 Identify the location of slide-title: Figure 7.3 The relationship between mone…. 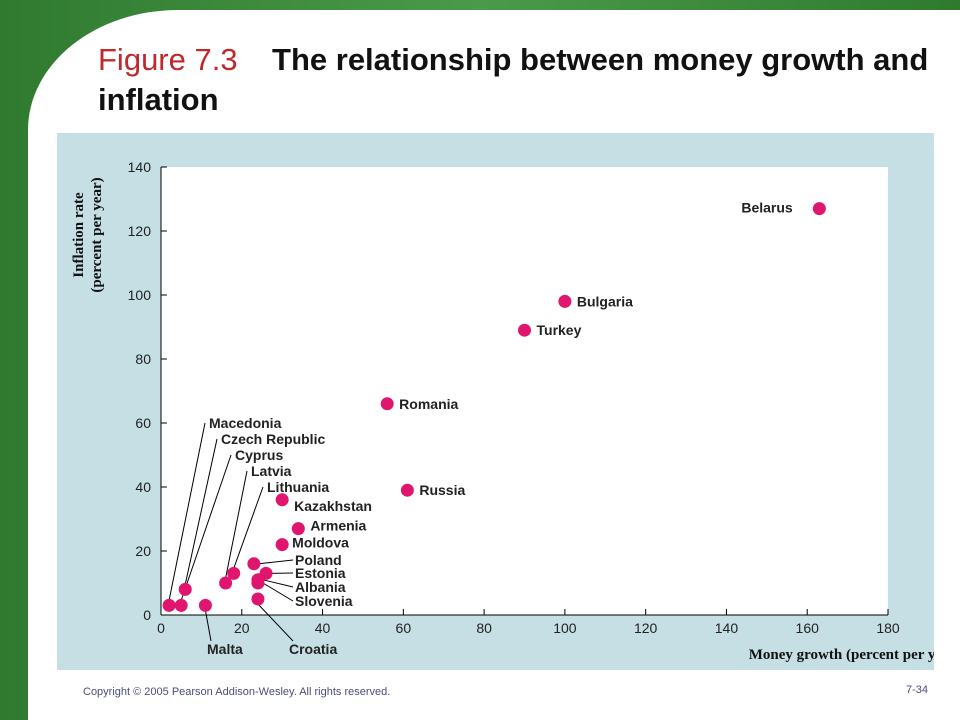
(518, 80).